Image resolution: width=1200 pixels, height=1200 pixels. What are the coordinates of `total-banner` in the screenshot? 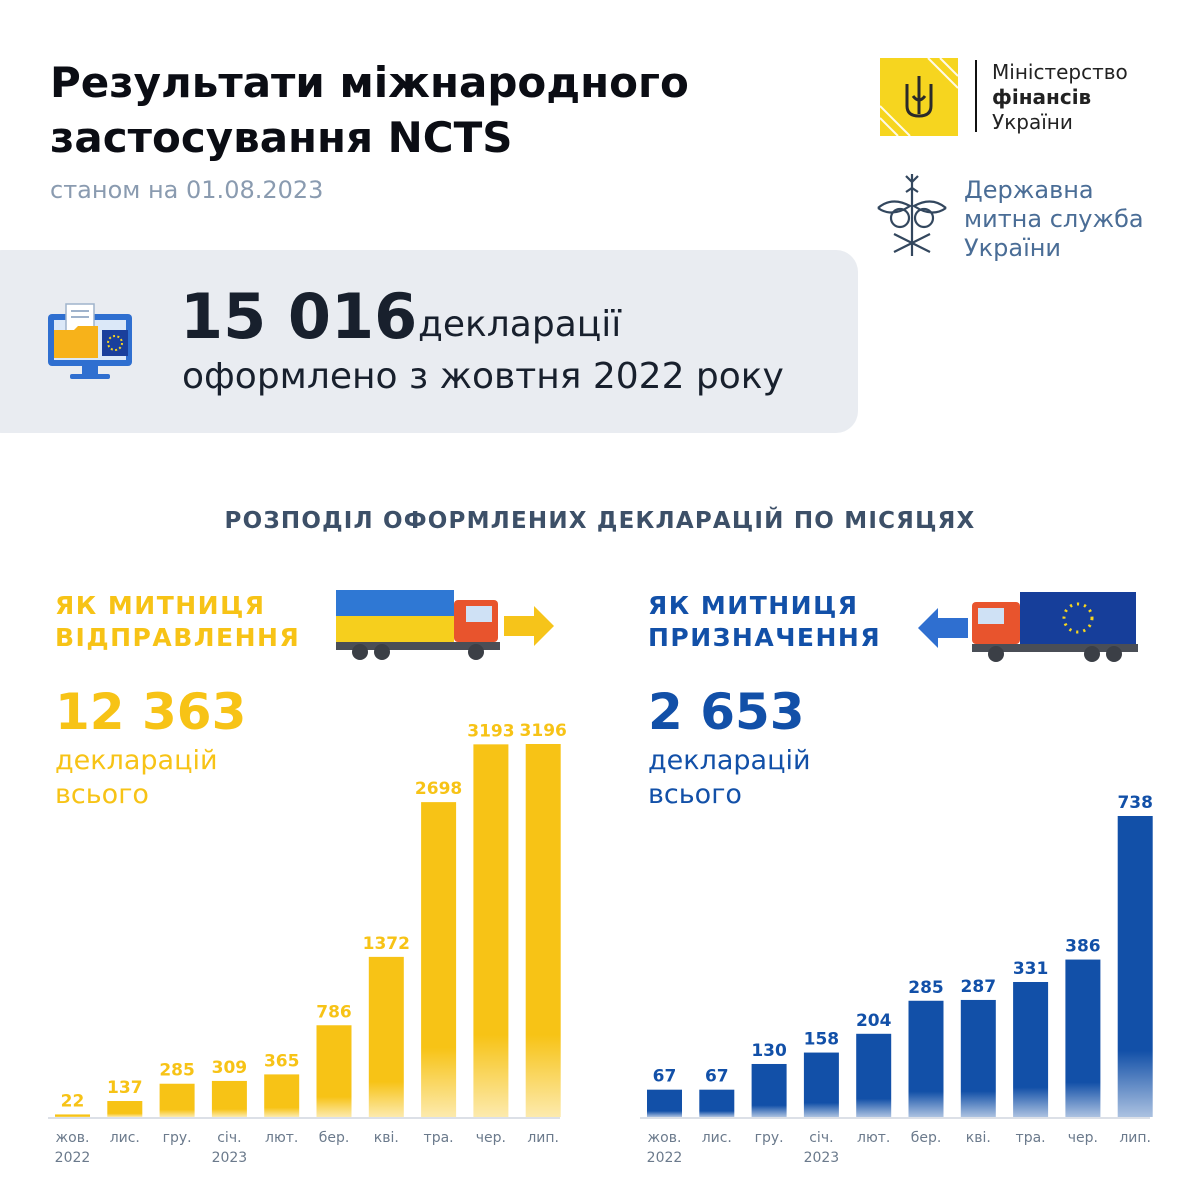 It's located at (429, 341).